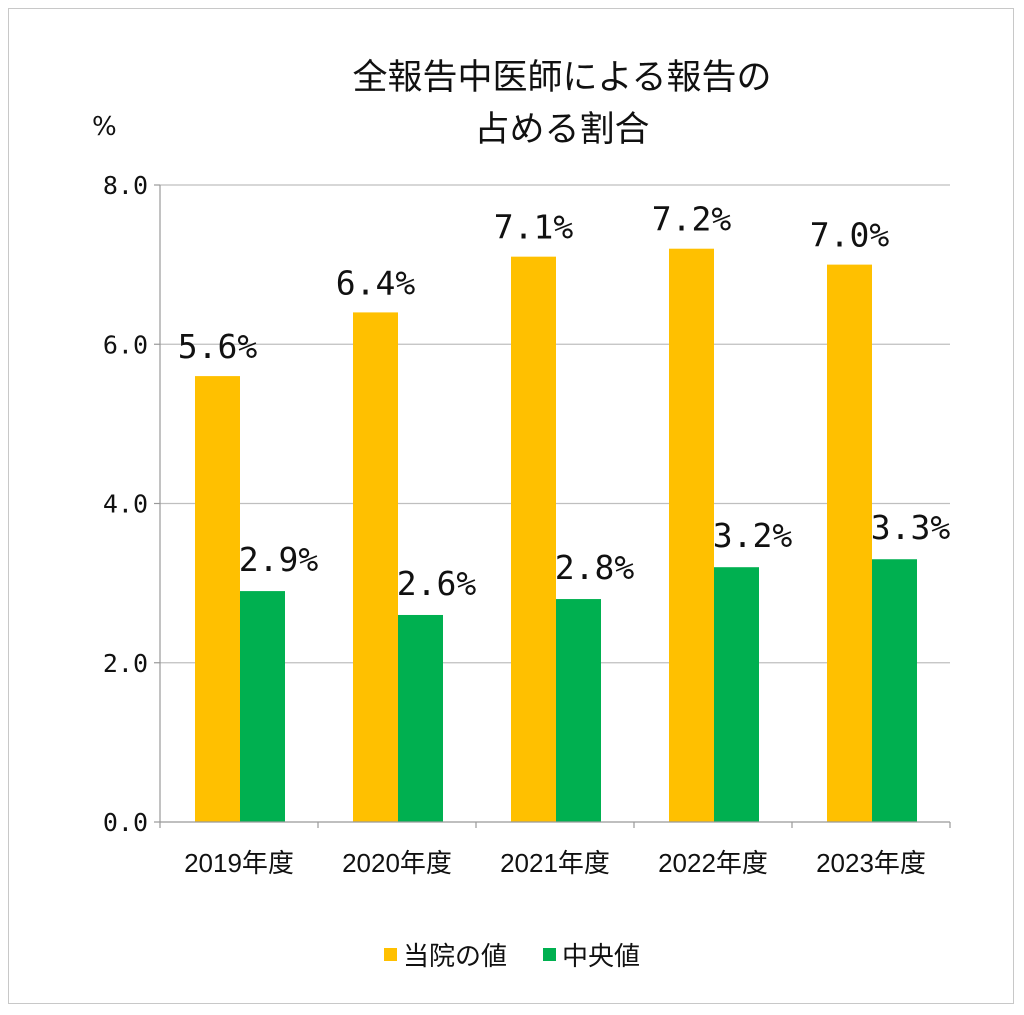  I want to click on chart-title: 全報告中医師による報告の 占める割合, so click(562, 104).